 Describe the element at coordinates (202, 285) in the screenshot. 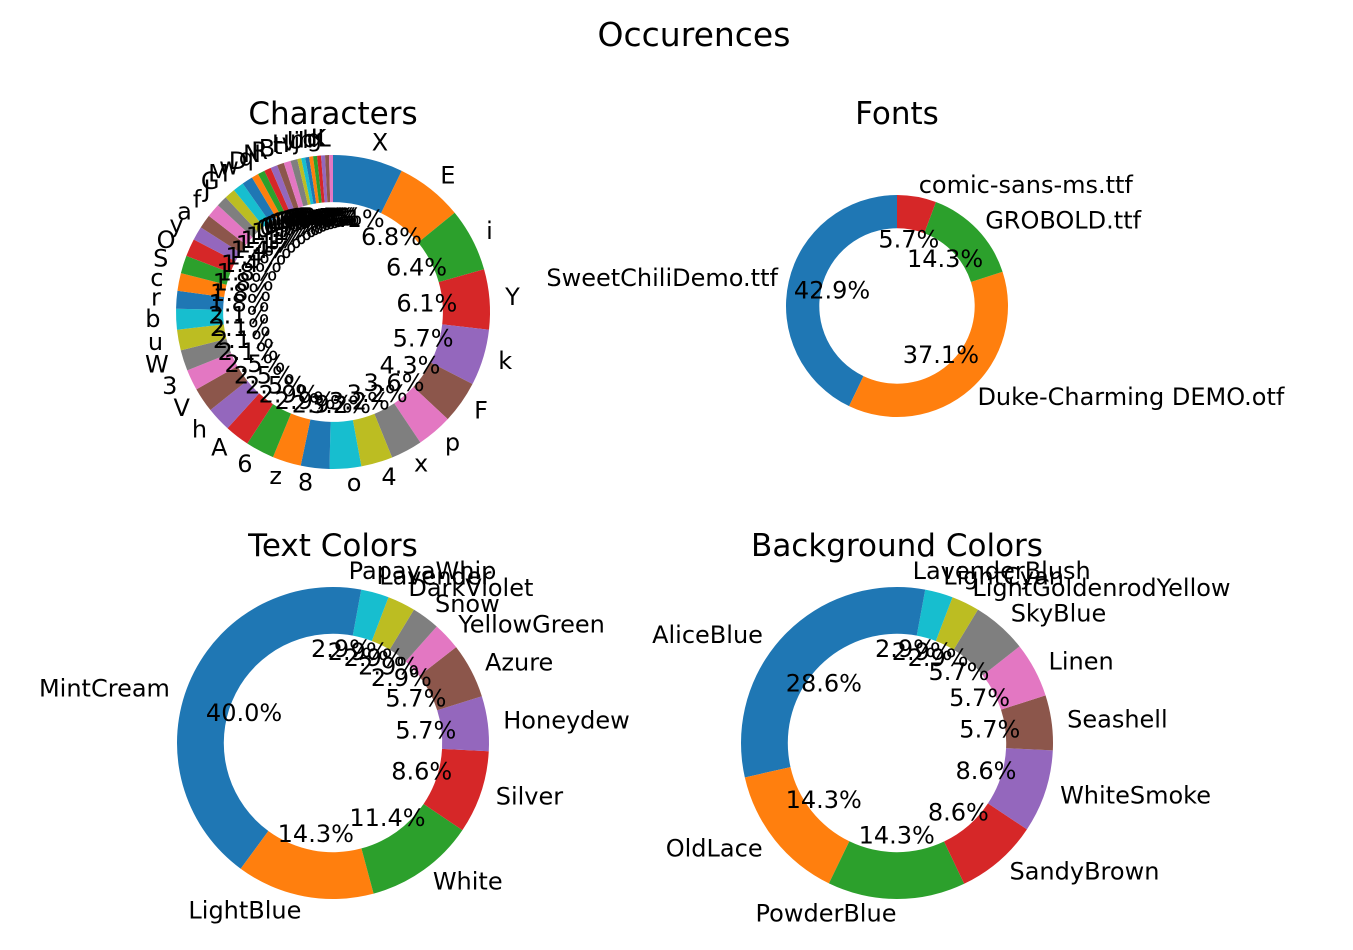

I see `characters-wedge-c` at that location.